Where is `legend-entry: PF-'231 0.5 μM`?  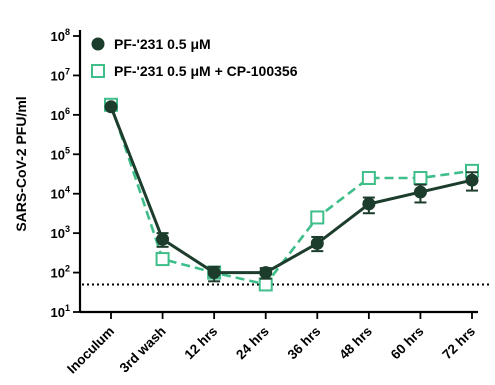
legend-entry: PF-'231 0.5 μM is located at coordinates (151, 44).